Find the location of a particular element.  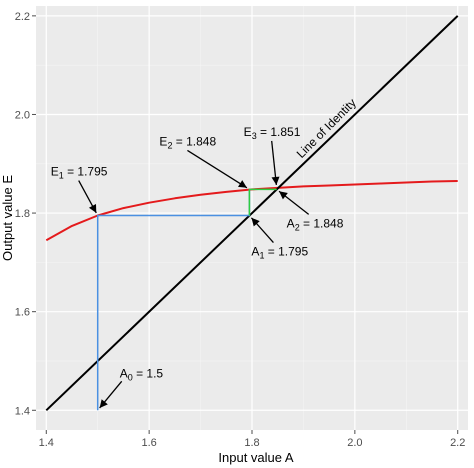

annotation-label: A0 = 1.5 is located at coordinates (142, 374).